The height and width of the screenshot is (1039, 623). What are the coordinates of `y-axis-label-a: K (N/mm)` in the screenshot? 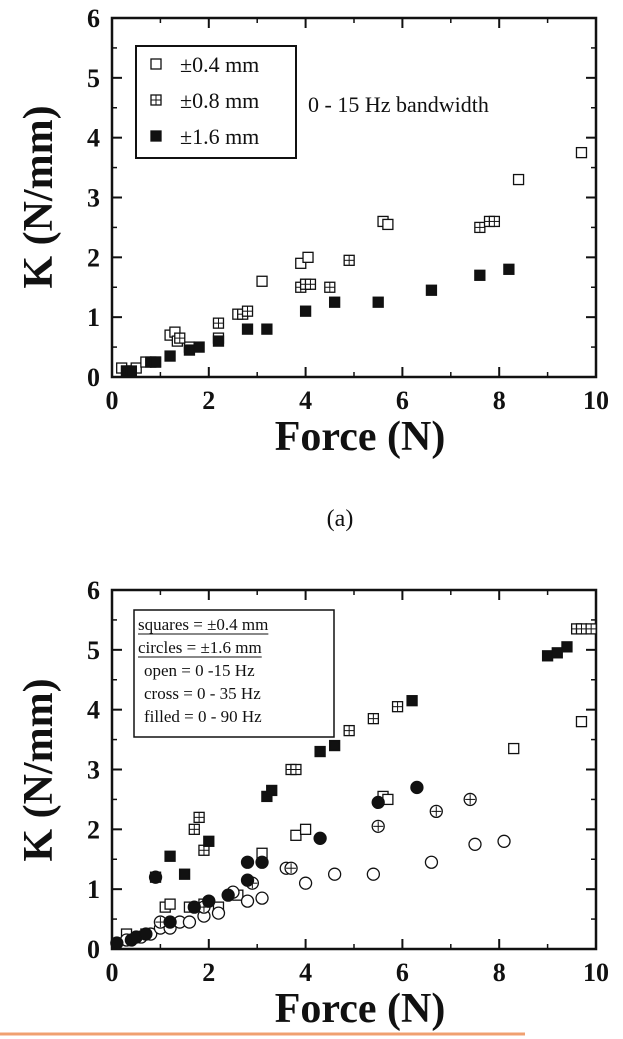 It's located at (39, 196).